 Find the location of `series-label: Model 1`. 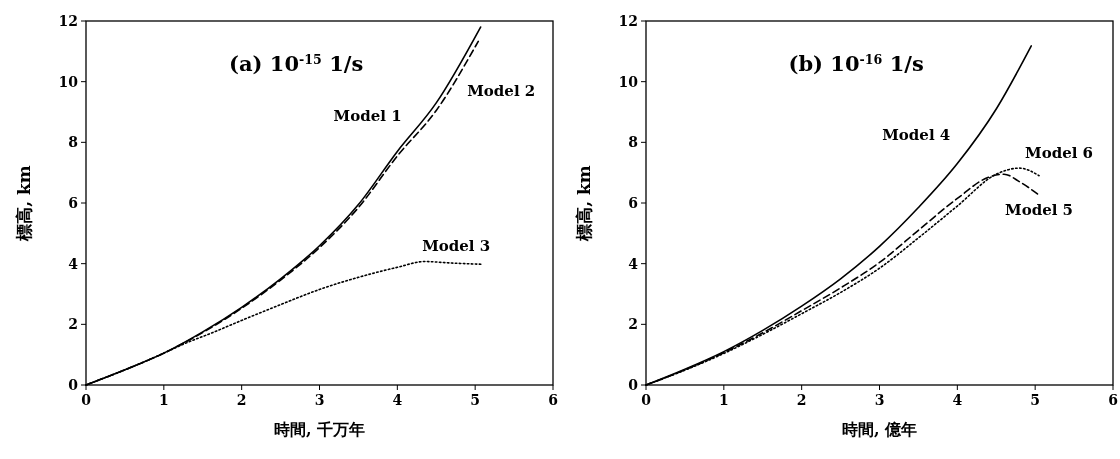

series-label: Model 1 is located at coordinates (367, 116).